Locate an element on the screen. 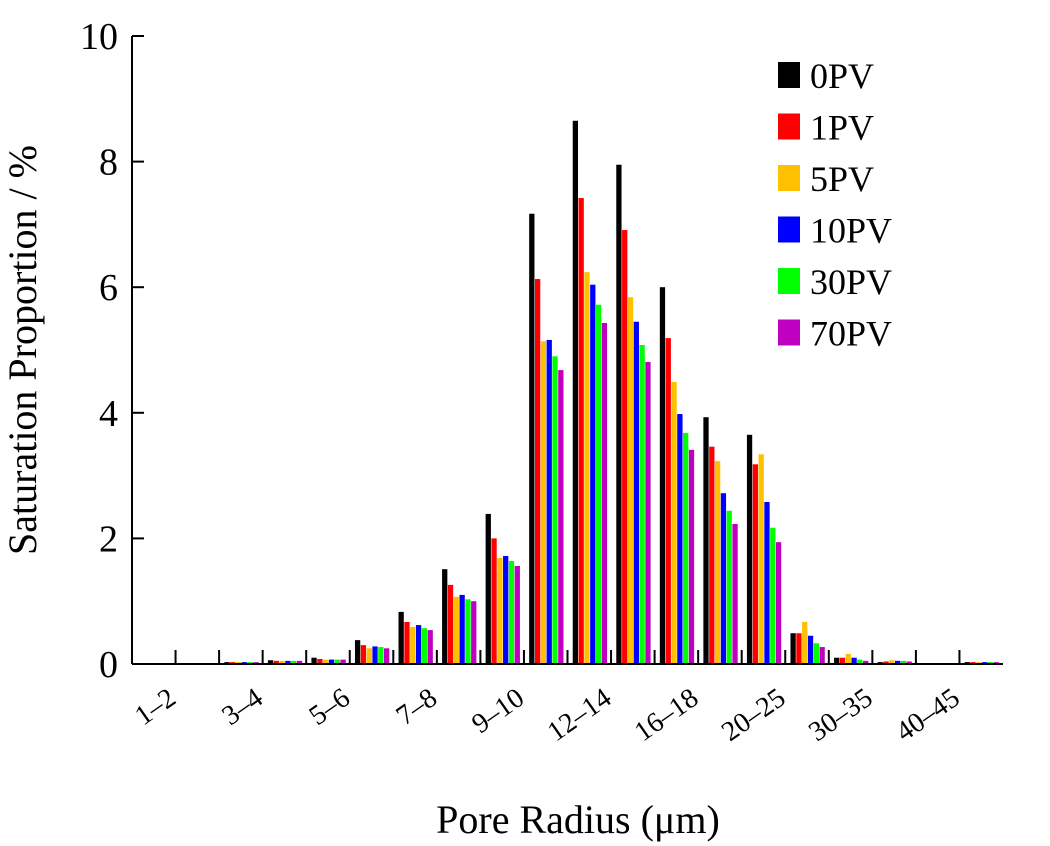 This screenshot has height=846, width=1050. y-axis-label: Saturation Proportion / % is located at coordinates (22, 350).